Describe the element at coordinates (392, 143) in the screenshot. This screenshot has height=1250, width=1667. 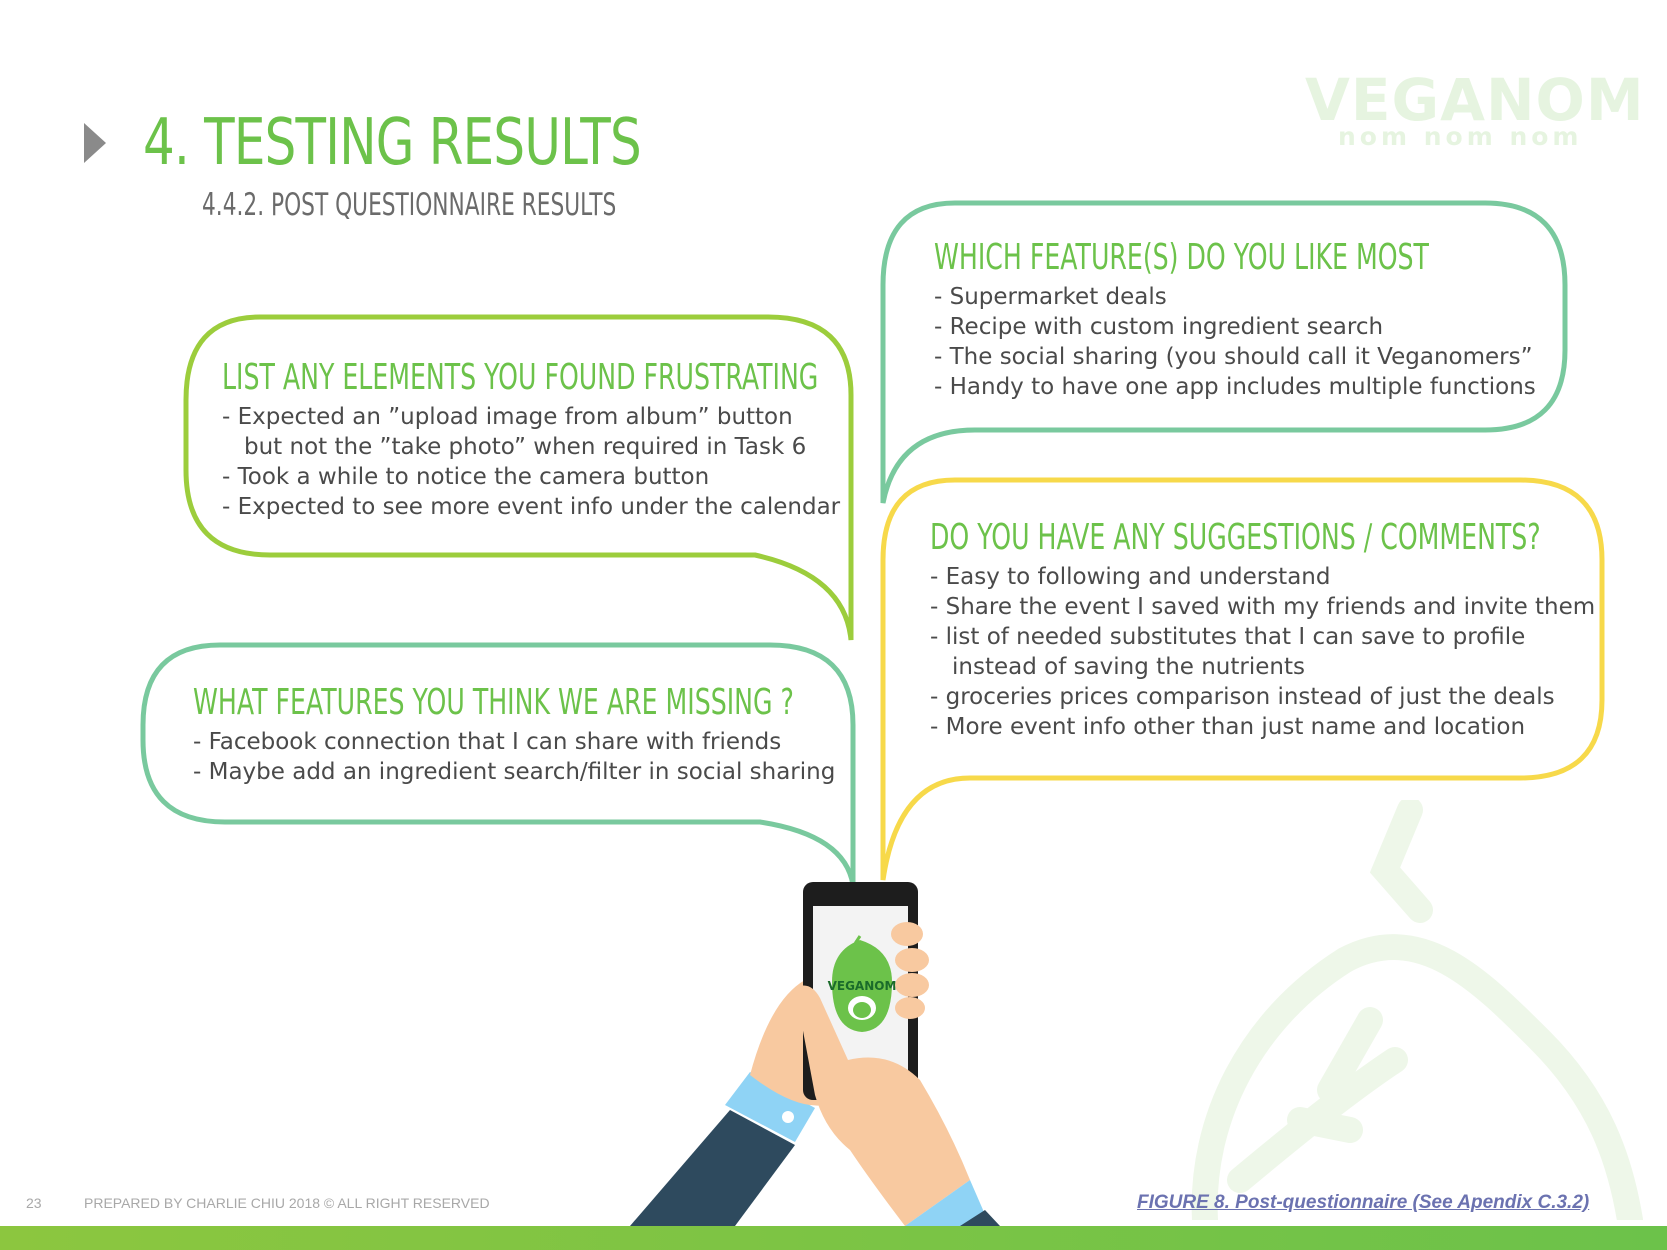
I see `page-title: 4. TESTING RESULTS` at that location.